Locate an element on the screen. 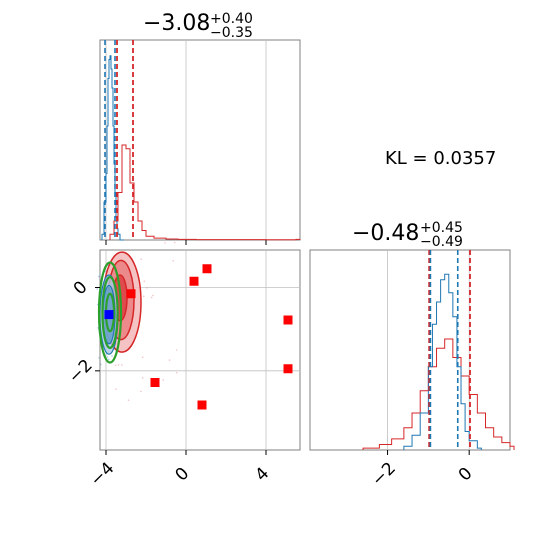 The width and height of the screenshot is (550, 550). y-tick-label: −2 is located at coordinates (81, 372).